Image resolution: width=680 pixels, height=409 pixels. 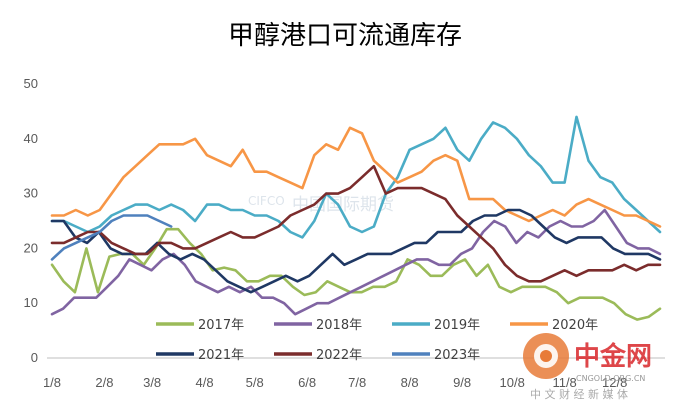 I want to click on y-tick-label: 20, so click(x=31, y=247).